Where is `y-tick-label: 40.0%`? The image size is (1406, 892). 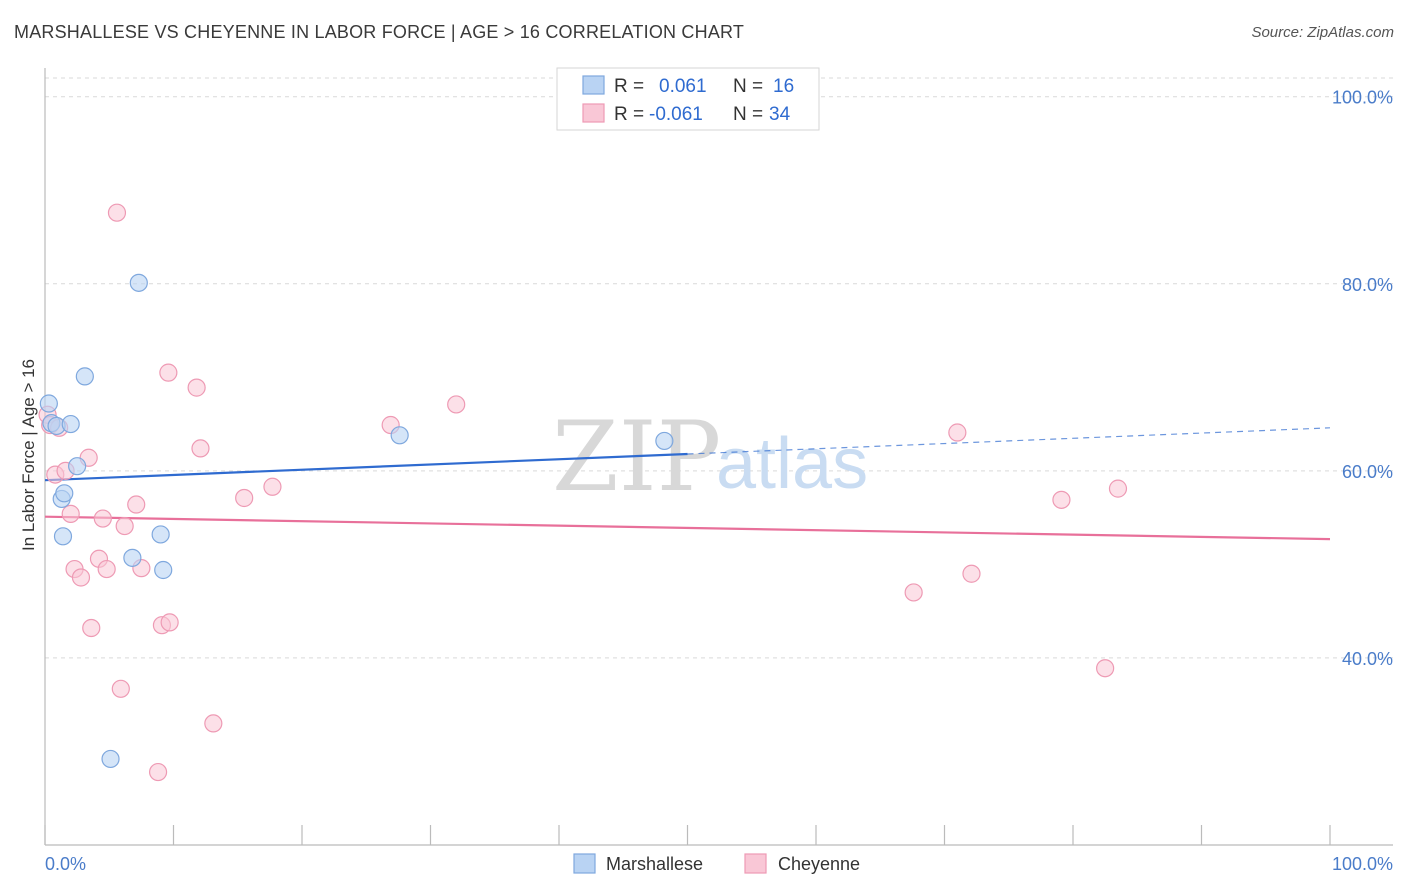
y-tick-label: 40.0% is located at coordinates (1367, 659).